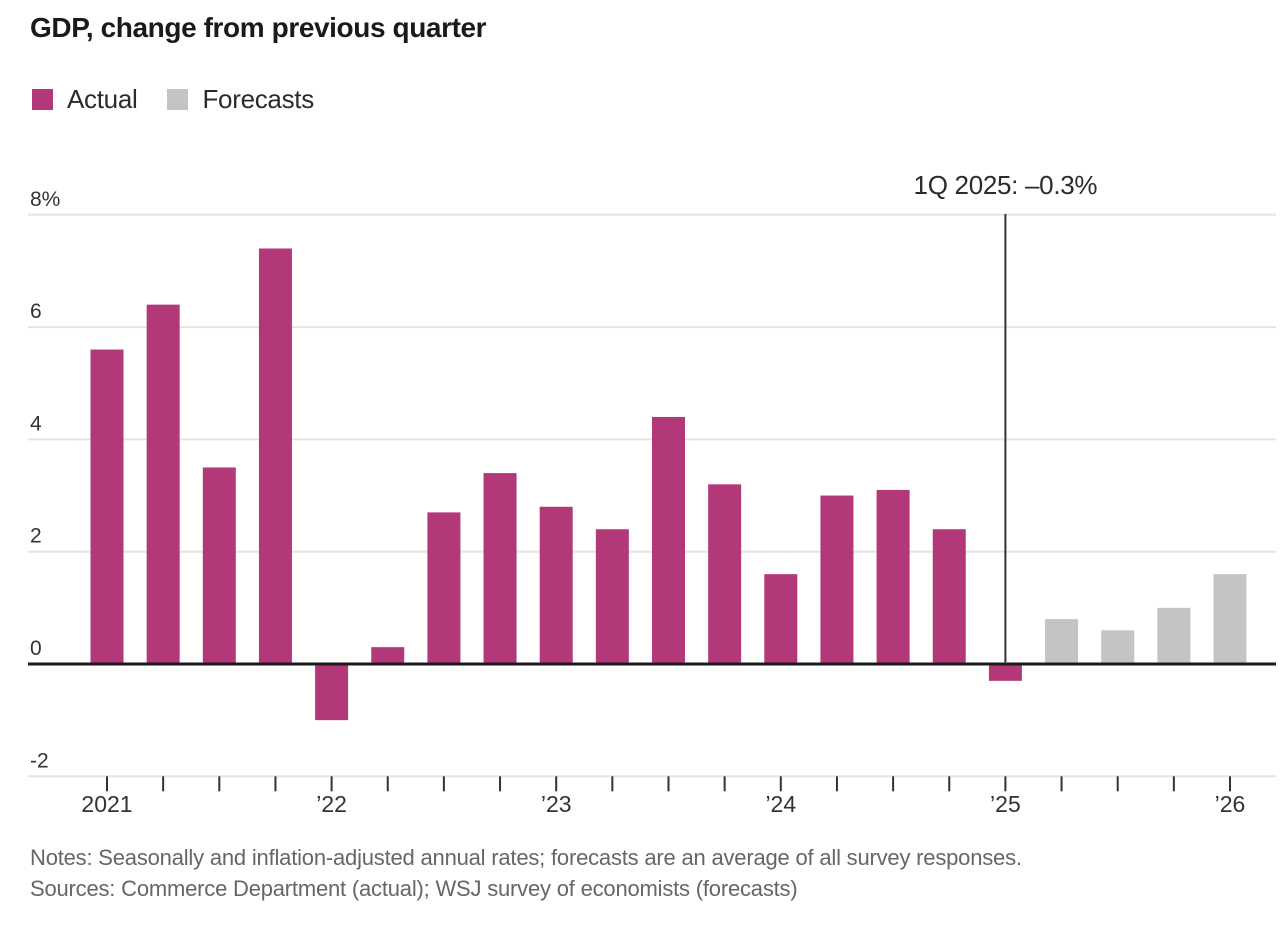 The height and width of the screenshot is (930, 1280). I want to click on legend-swatch-forecasts, so click(178, 99).